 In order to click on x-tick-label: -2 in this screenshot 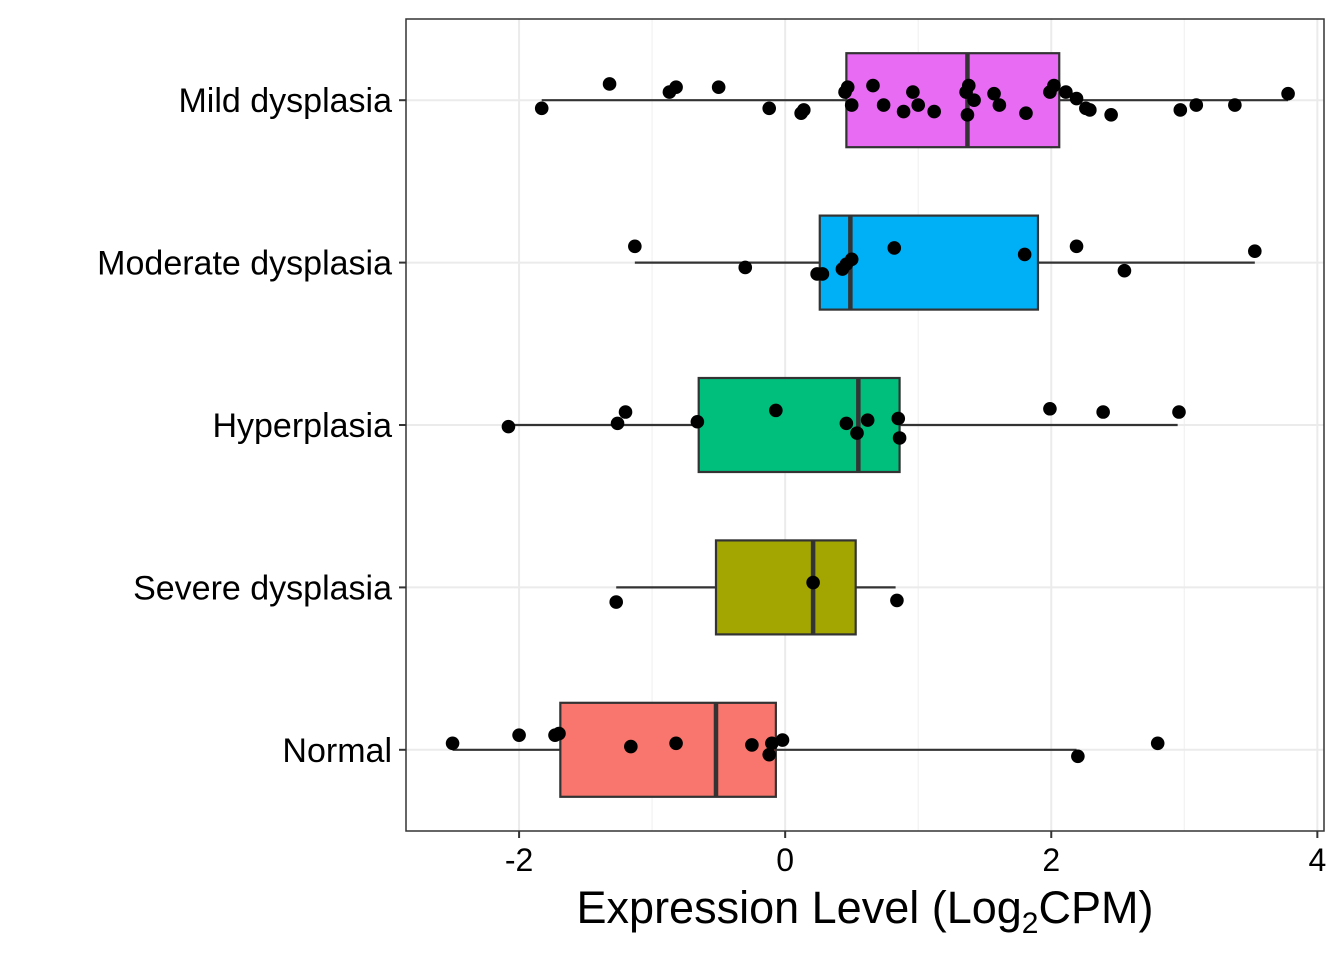, I will do `click(519, 860)`.